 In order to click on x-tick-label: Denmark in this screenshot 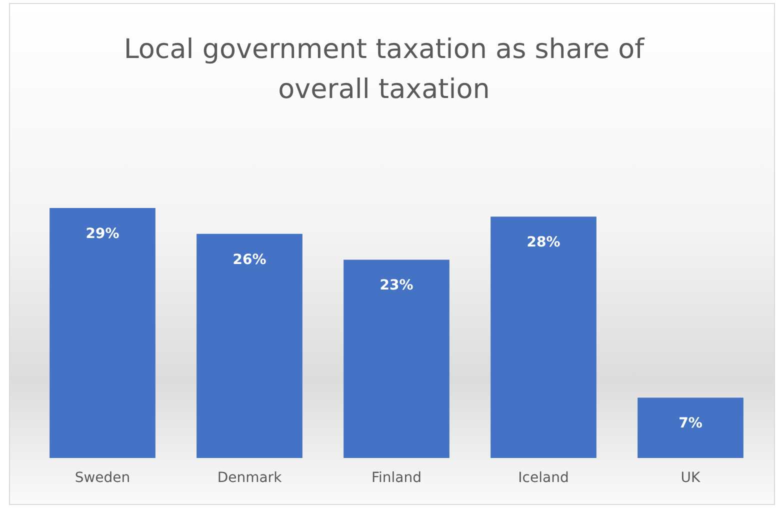, I will do `click(250, 478)`.